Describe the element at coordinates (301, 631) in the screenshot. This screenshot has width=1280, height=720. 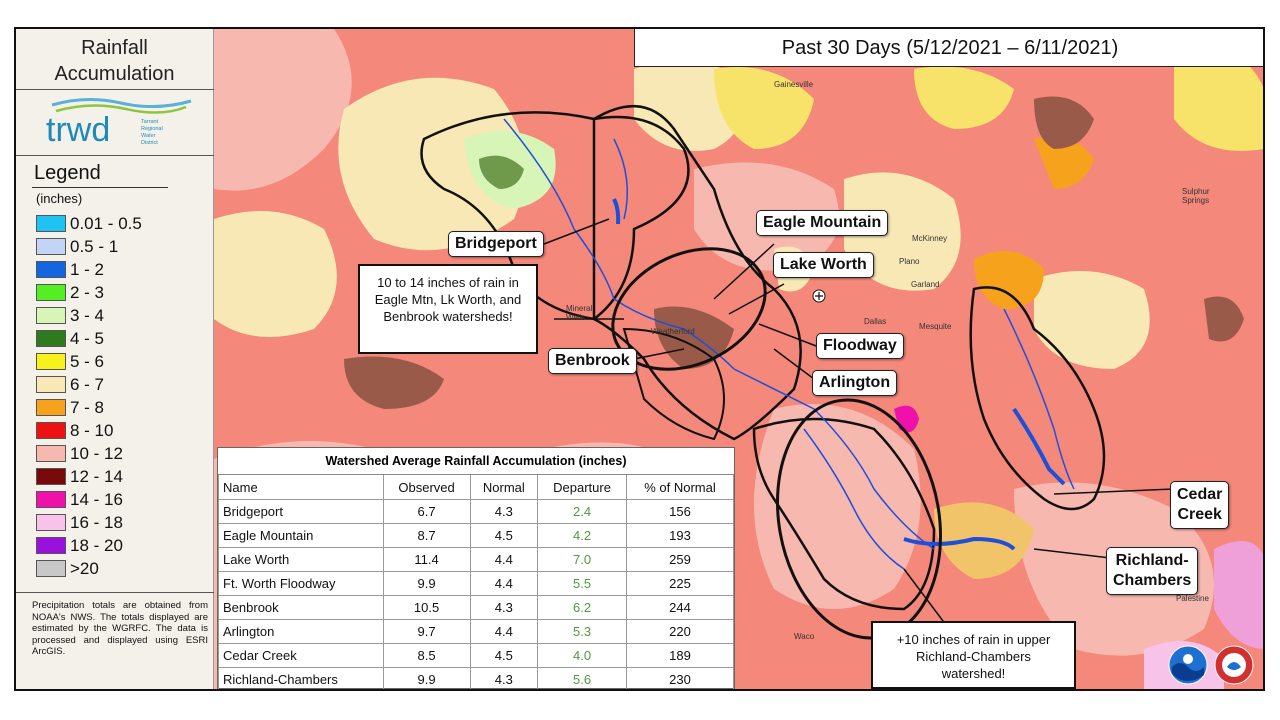
I see `table-cell: Arlington` at that location.